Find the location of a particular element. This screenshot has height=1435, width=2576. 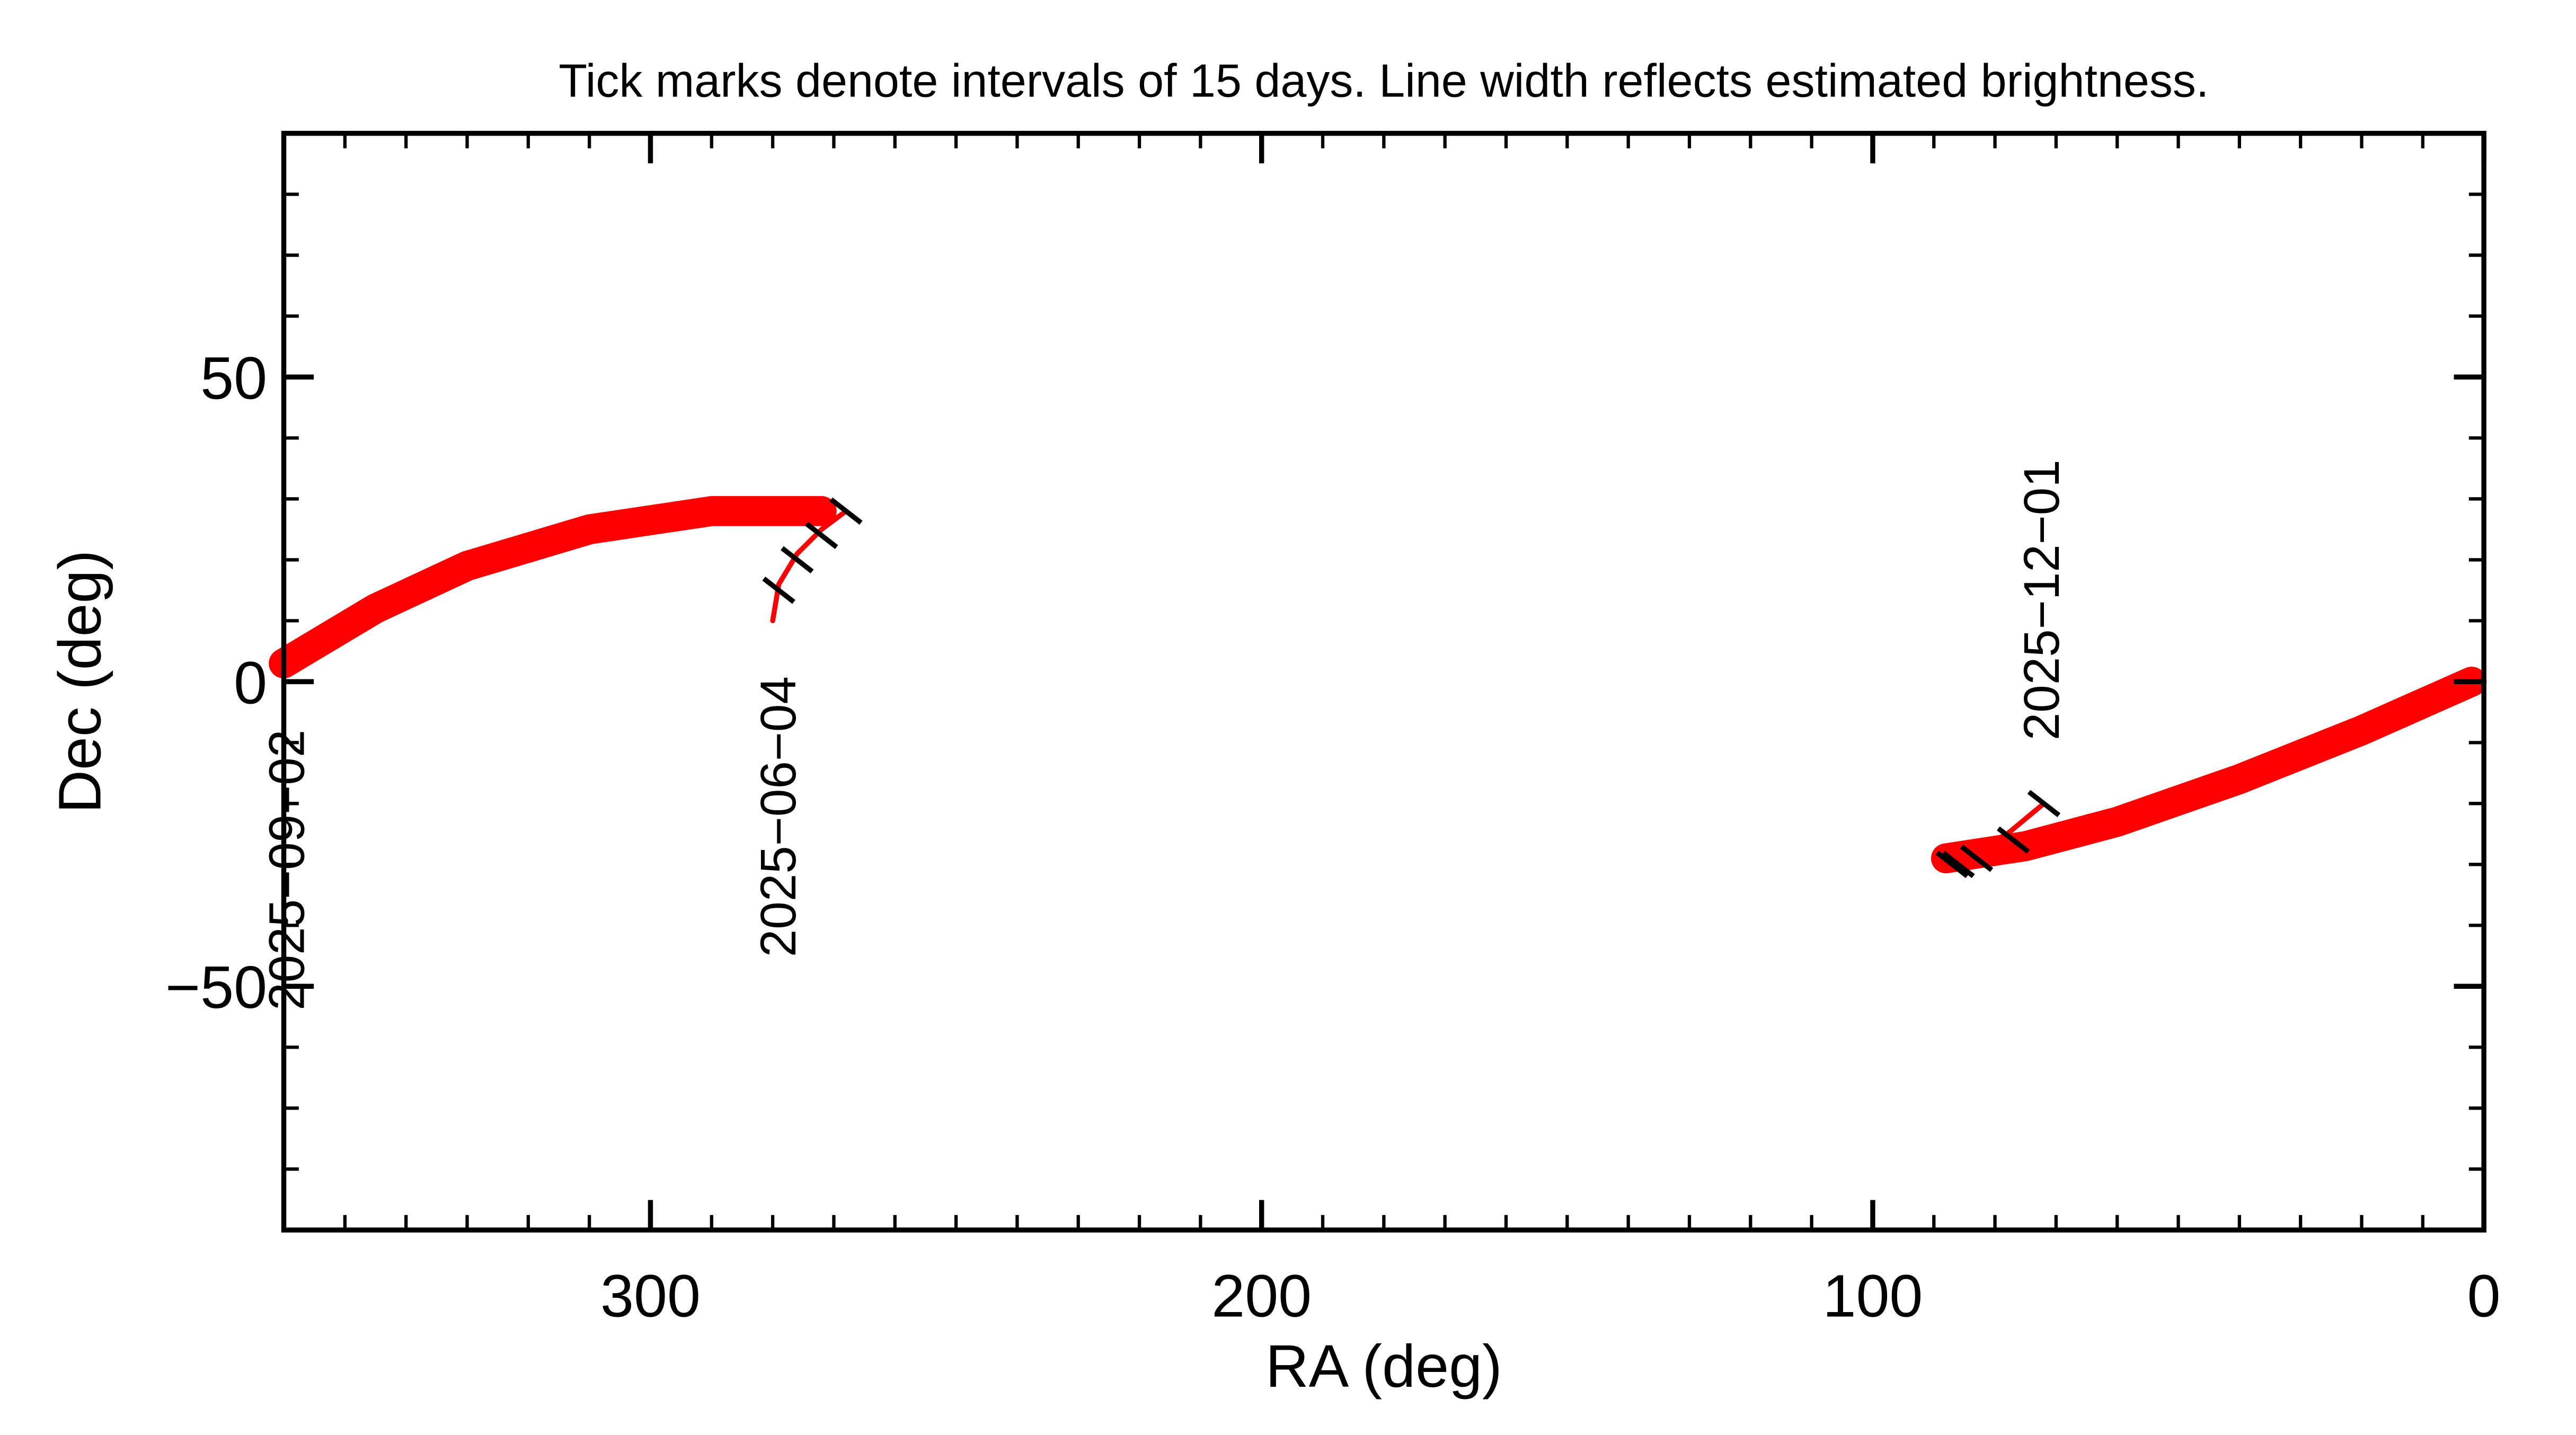

track is located at coordinates (1408, 684).